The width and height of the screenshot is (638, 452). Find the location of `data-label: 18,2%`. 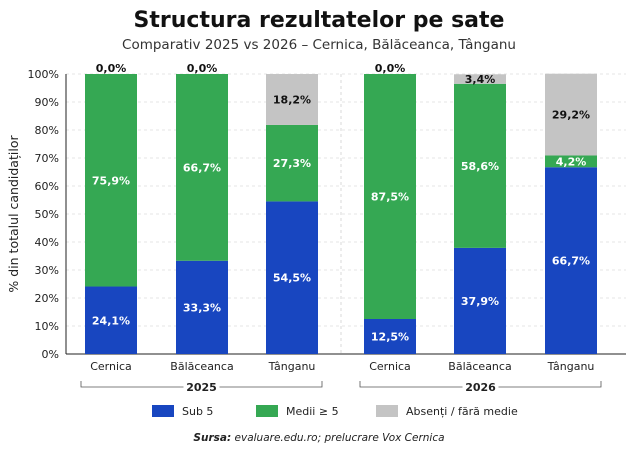

data-label: 18,2% is located at coordinates (292, 99).